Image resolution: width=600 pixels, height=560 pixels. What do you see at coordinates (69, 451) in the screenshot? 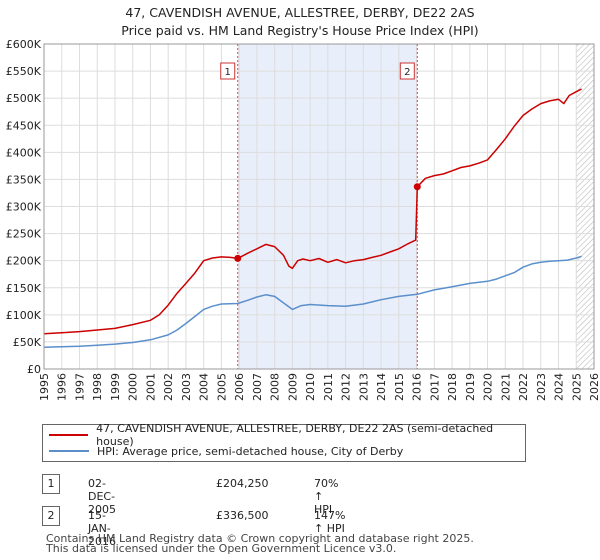
I see `legend-swatch-hpi` at bounding box center [69, 451].